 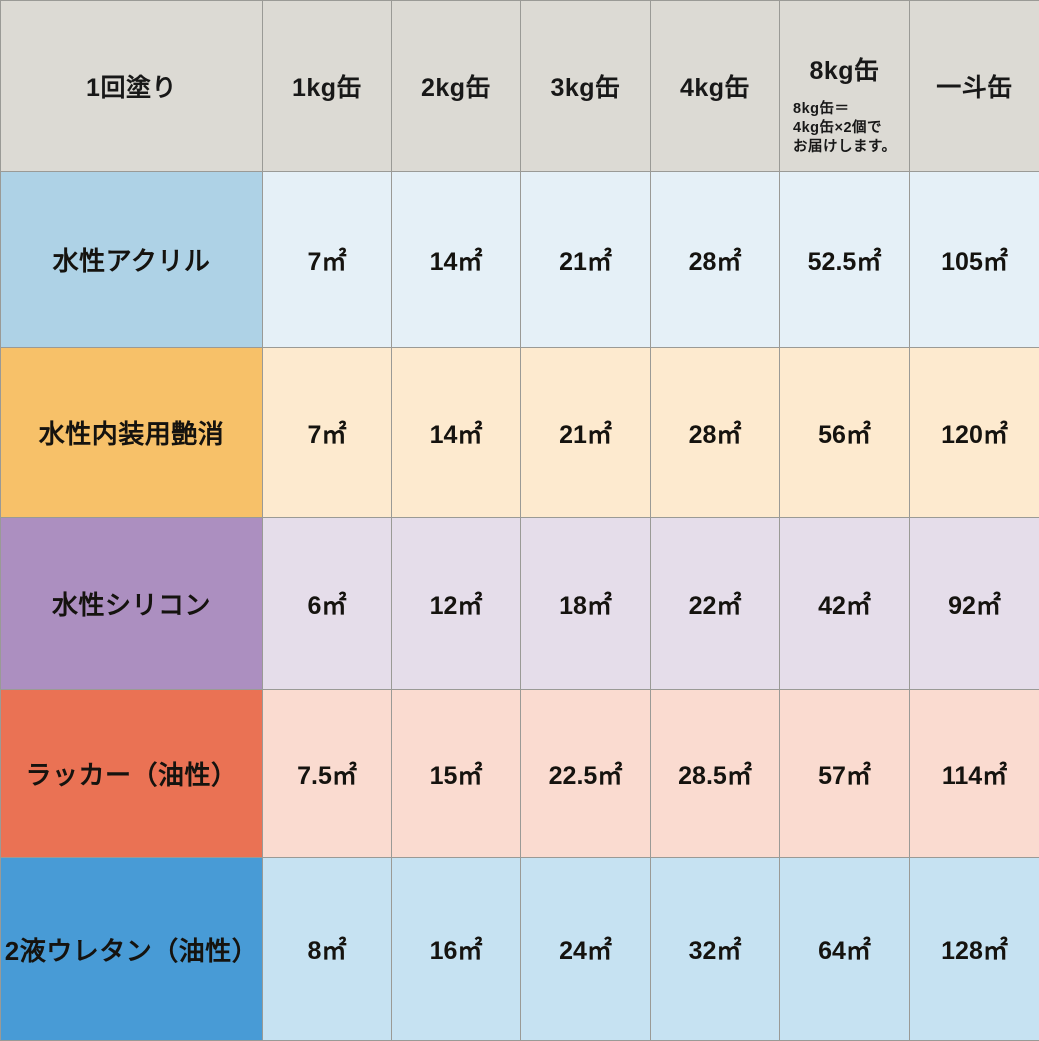 What do you see at coordinates (586, 774) in the screenshot?
I see `cell-lacquer-3kg: 22.5㎡` at bounding box center [586, 774].